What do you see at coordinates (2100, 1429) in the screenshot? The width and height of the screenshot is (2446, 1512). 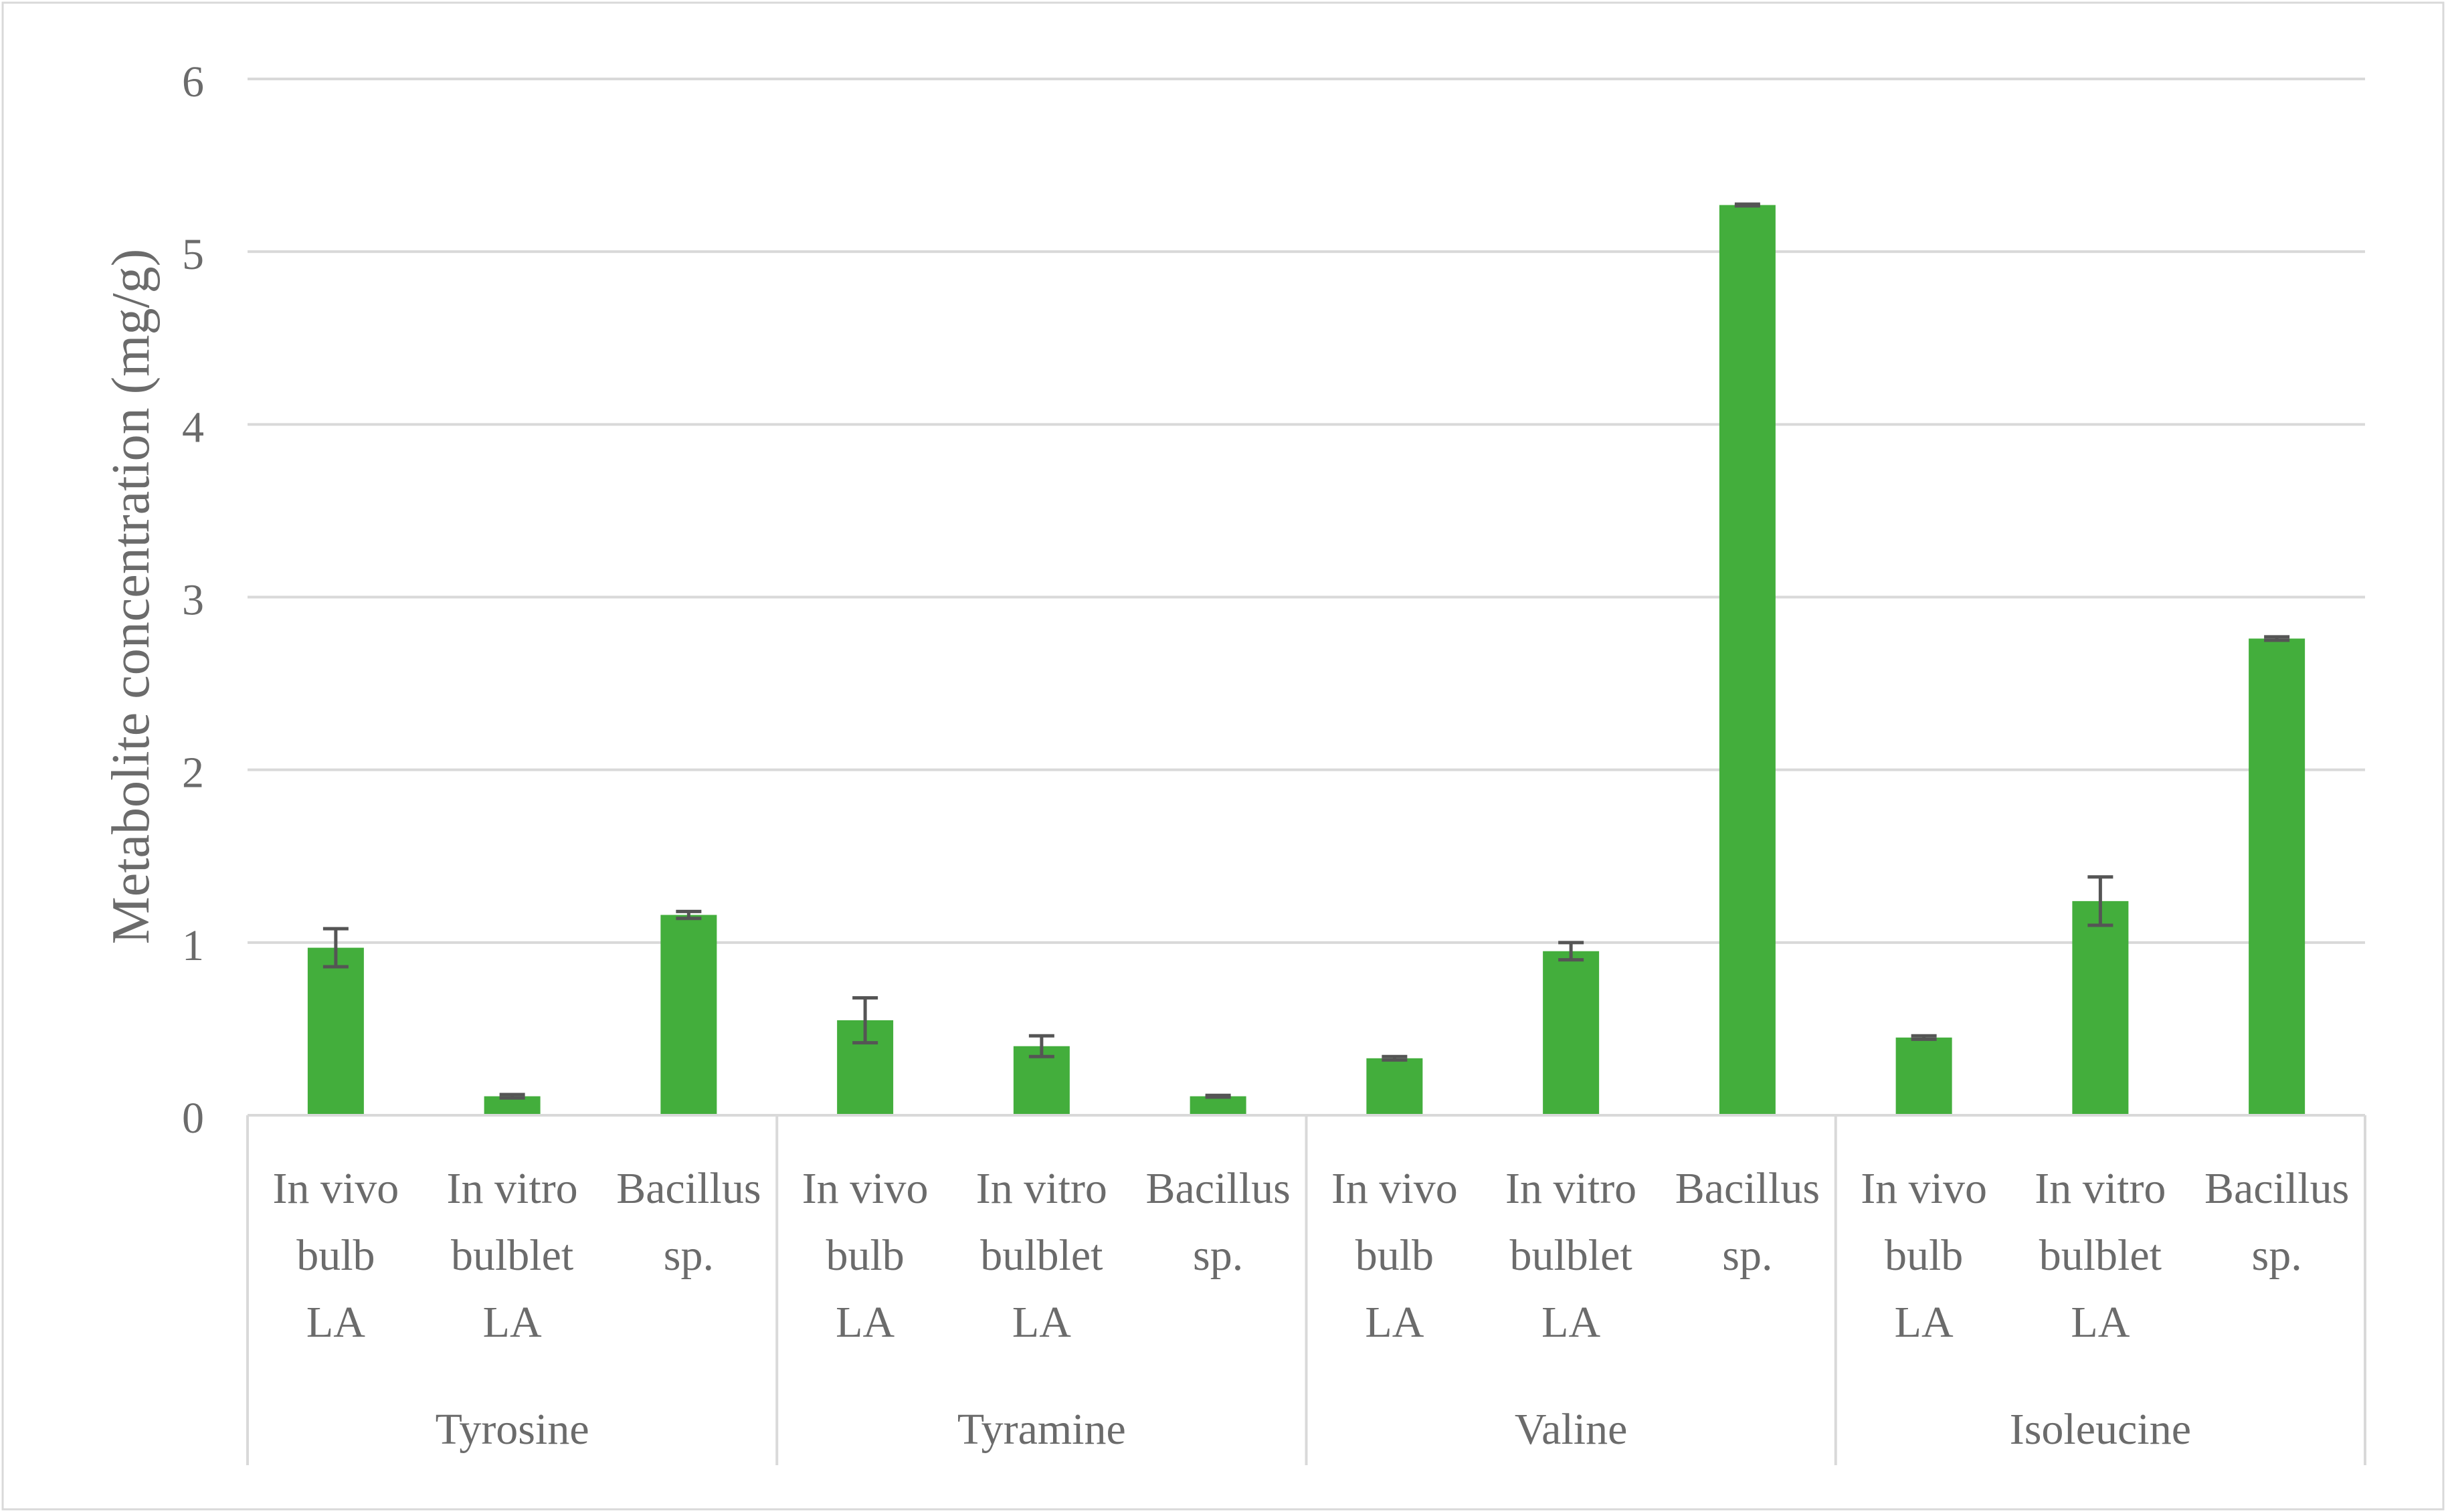 I see `group-label: Isoleucine` at bounding box center [2100, 1429].